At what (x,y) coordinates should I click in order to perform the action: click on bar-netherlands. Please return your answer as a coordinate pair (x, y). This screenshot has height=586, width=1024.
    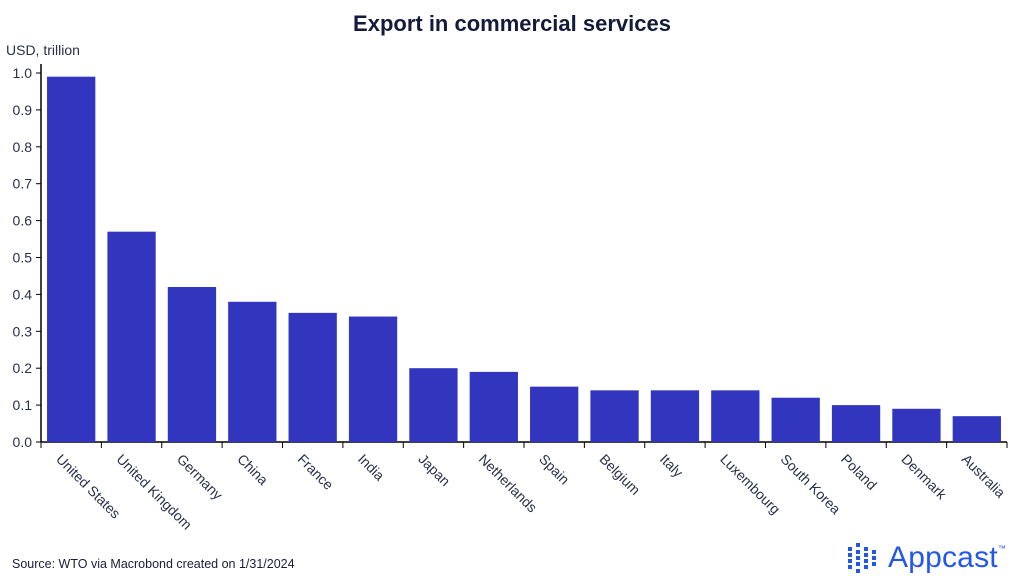
    Looking at the image, I should click on (493, 406).